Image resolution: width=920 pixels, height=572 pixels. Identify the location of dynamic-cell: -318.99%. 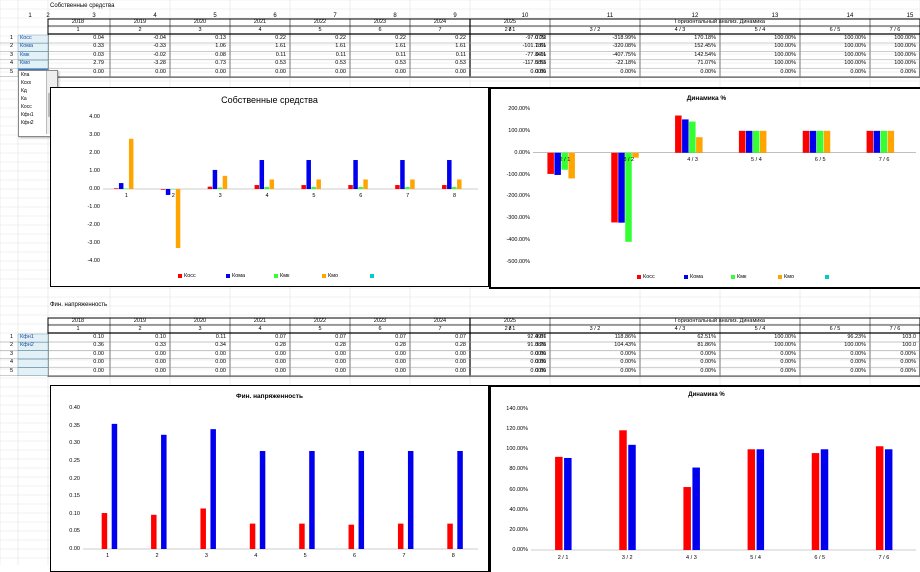
(624, 38).